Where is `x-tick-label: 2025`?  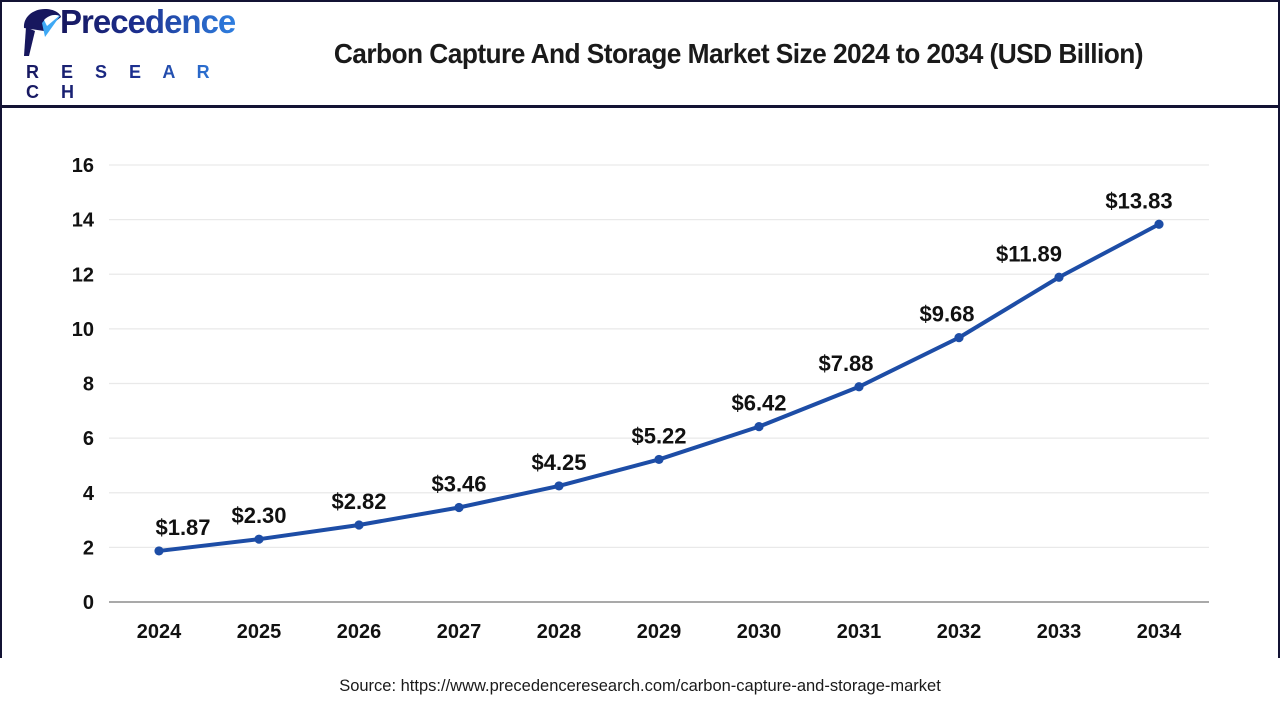 x-tick-label: 2025 is located at coordinates (259, 632).